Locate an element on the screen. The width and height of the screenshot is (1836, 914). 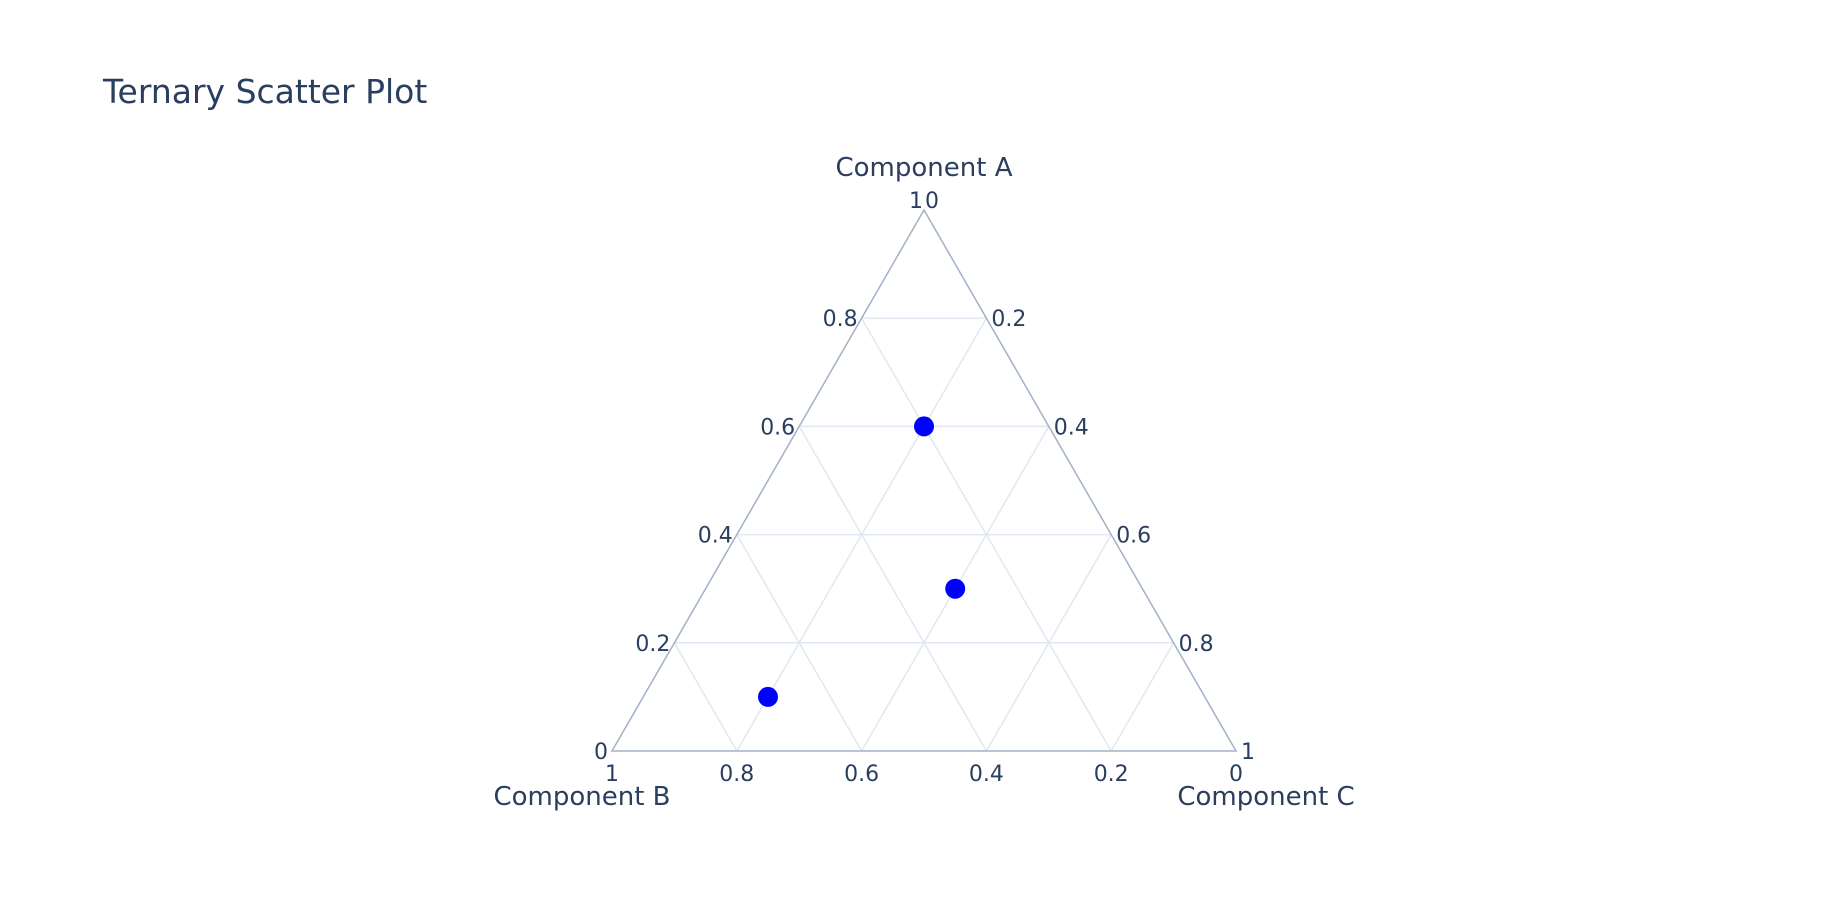
grid-lines is located at coordinates (924, 534).